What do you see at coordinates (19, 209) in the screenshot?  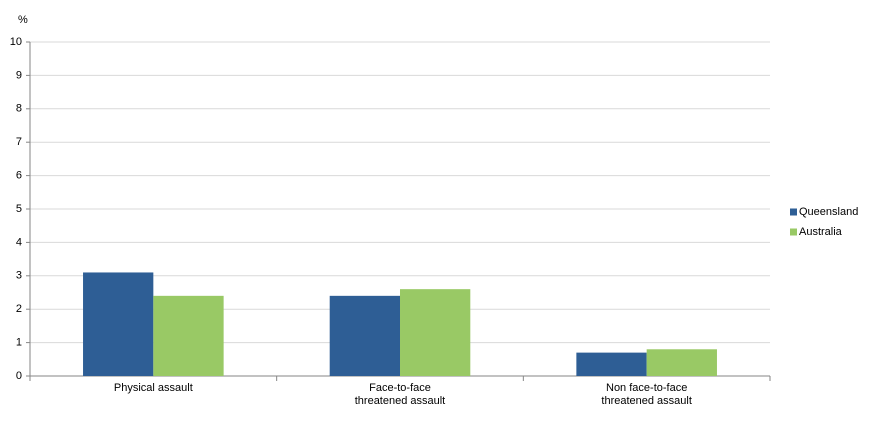 I see `y-tick-label: 5` at bounding box center [19, 209].